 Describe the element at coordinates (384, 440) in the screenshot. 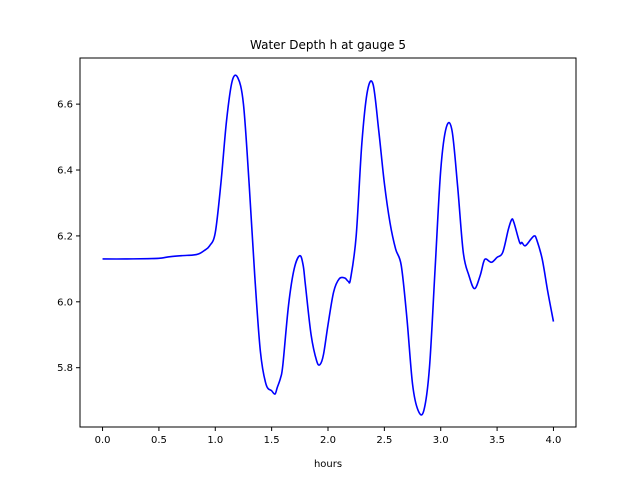

I see `x-tick-label: 2.5` at that location.